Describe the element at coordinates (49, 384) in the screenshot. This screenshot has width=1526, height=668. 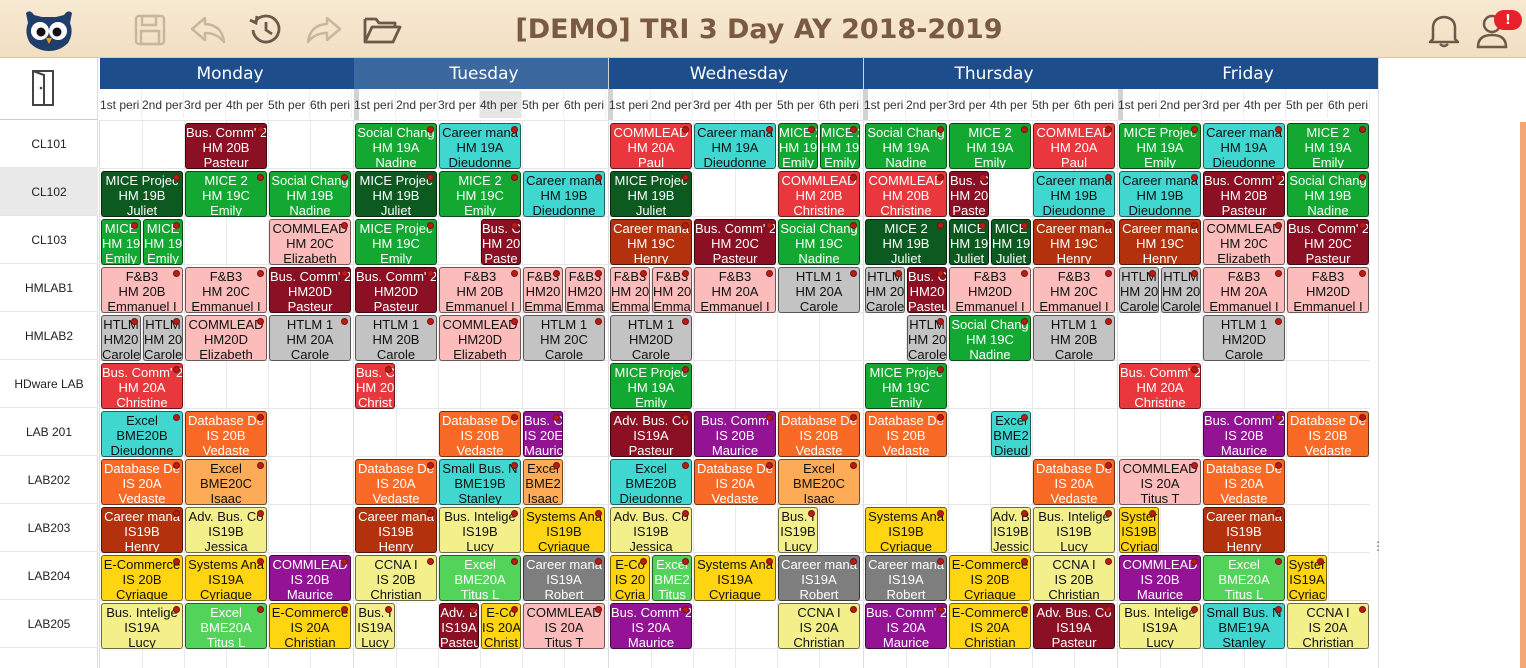
I see `room-label: HDware LAB` at that location.